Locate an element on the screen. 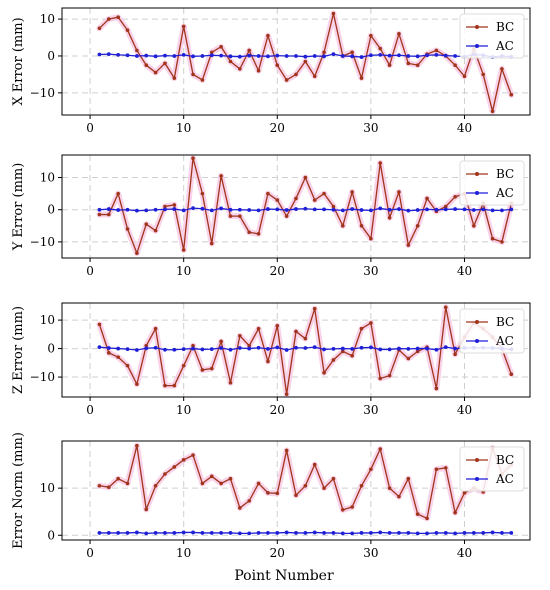 The height and width of the screenshot is (590, 550). legend-label: AC is located at coordinates (504, 341).